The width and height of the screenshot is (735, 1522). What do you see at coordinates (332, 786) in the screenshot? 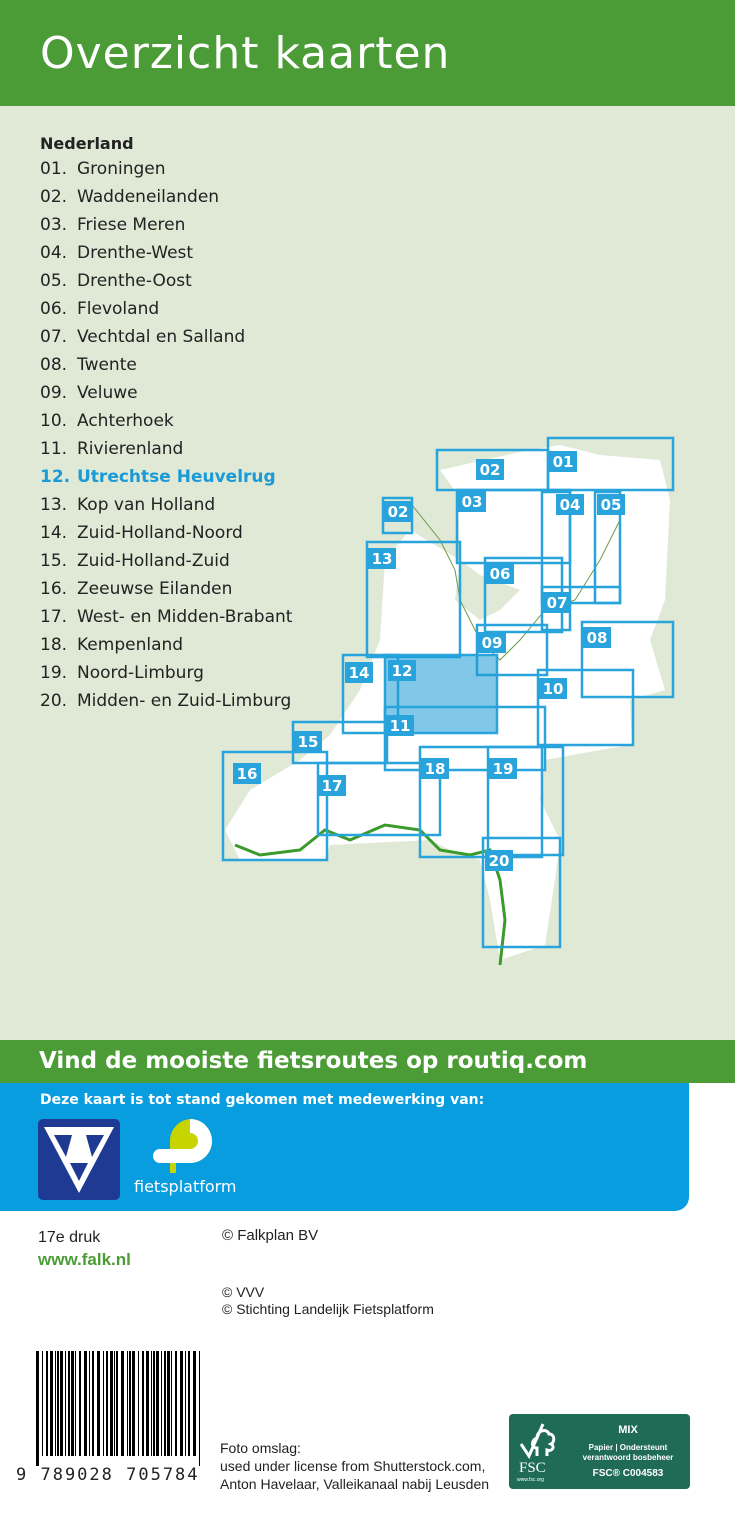
I see `map-sheet-label: 17` at bounding box center [332, 786].